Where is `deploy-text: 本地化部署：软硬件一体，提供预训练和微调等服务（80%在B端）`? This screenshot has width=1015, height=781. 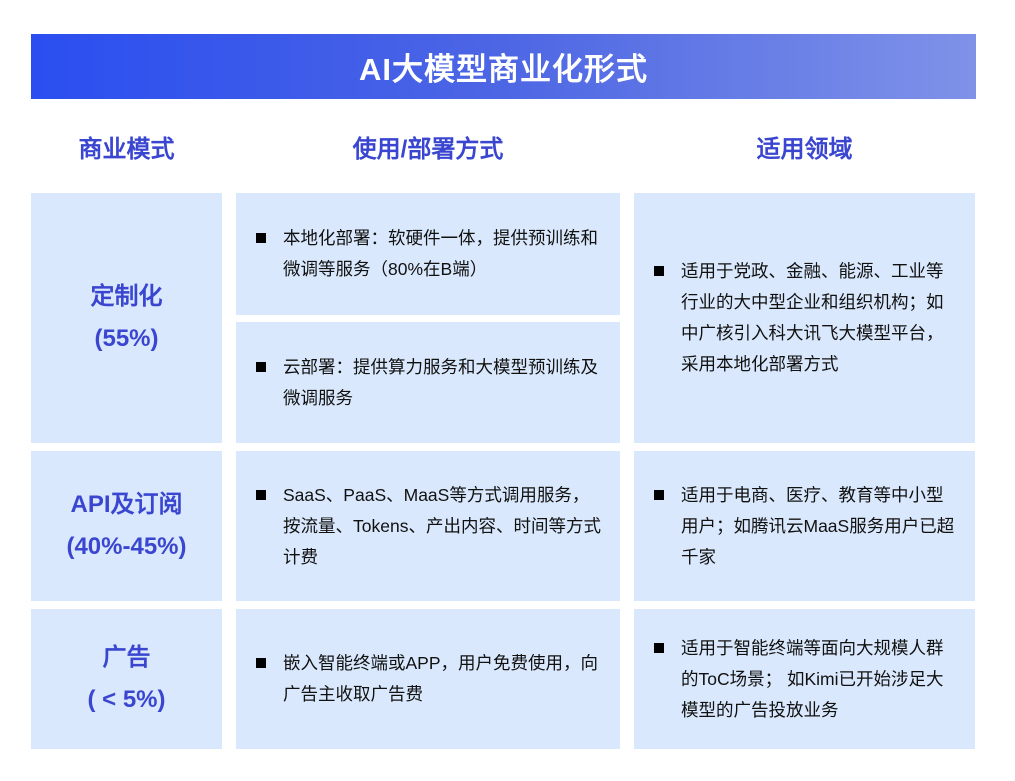 deploy-text: 本地化部署：软硬件一体，提供预训练和微调等服务（80%在B端） is located at coordinates (440, 253).